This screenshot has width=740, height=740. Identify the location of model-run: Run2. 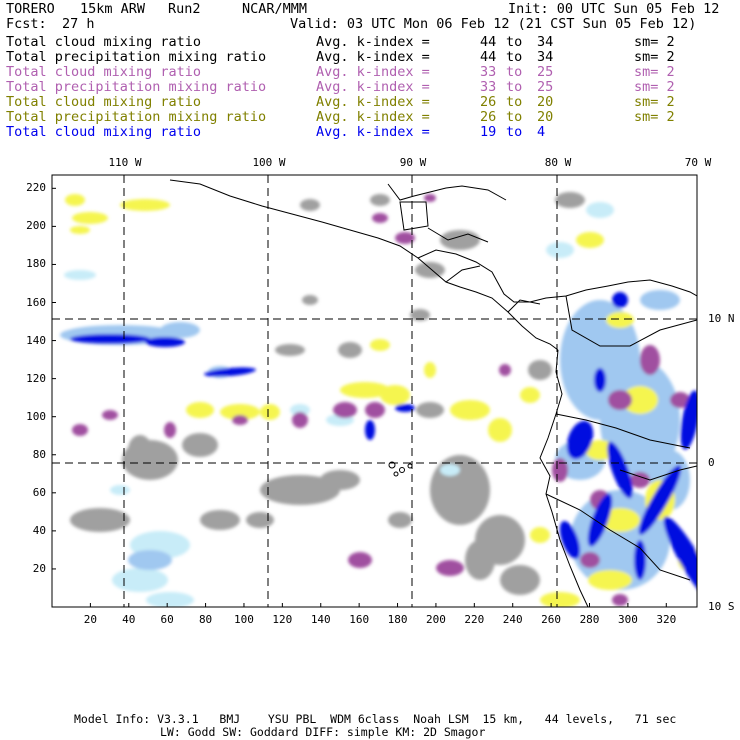
(184, 9).